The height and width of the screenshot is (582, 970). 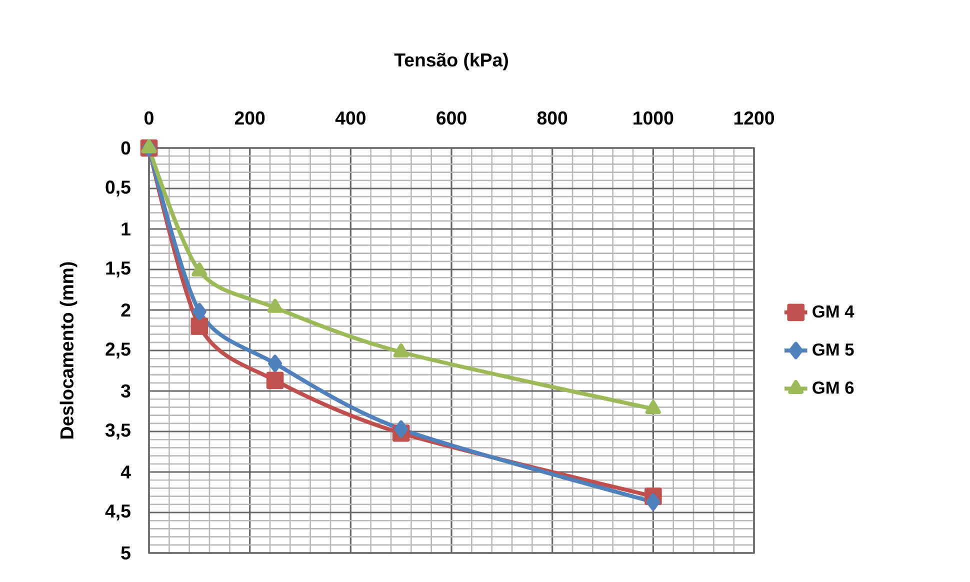 I want to click on y-tick-label: 4, so click(x=125, y=472).